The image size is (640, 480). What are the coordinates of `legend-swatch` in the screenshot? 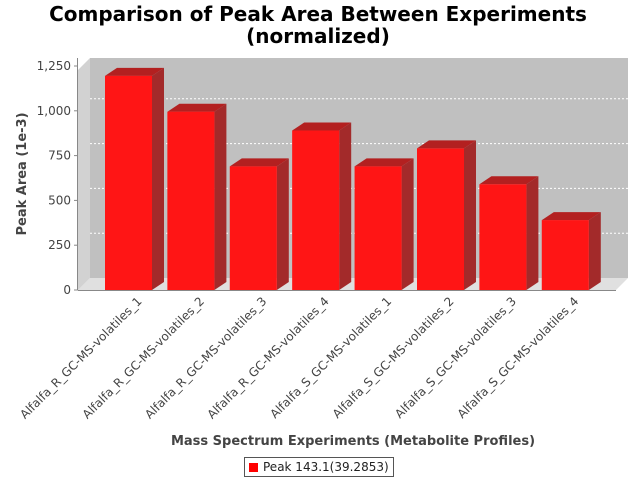 It's located at (253, 467).